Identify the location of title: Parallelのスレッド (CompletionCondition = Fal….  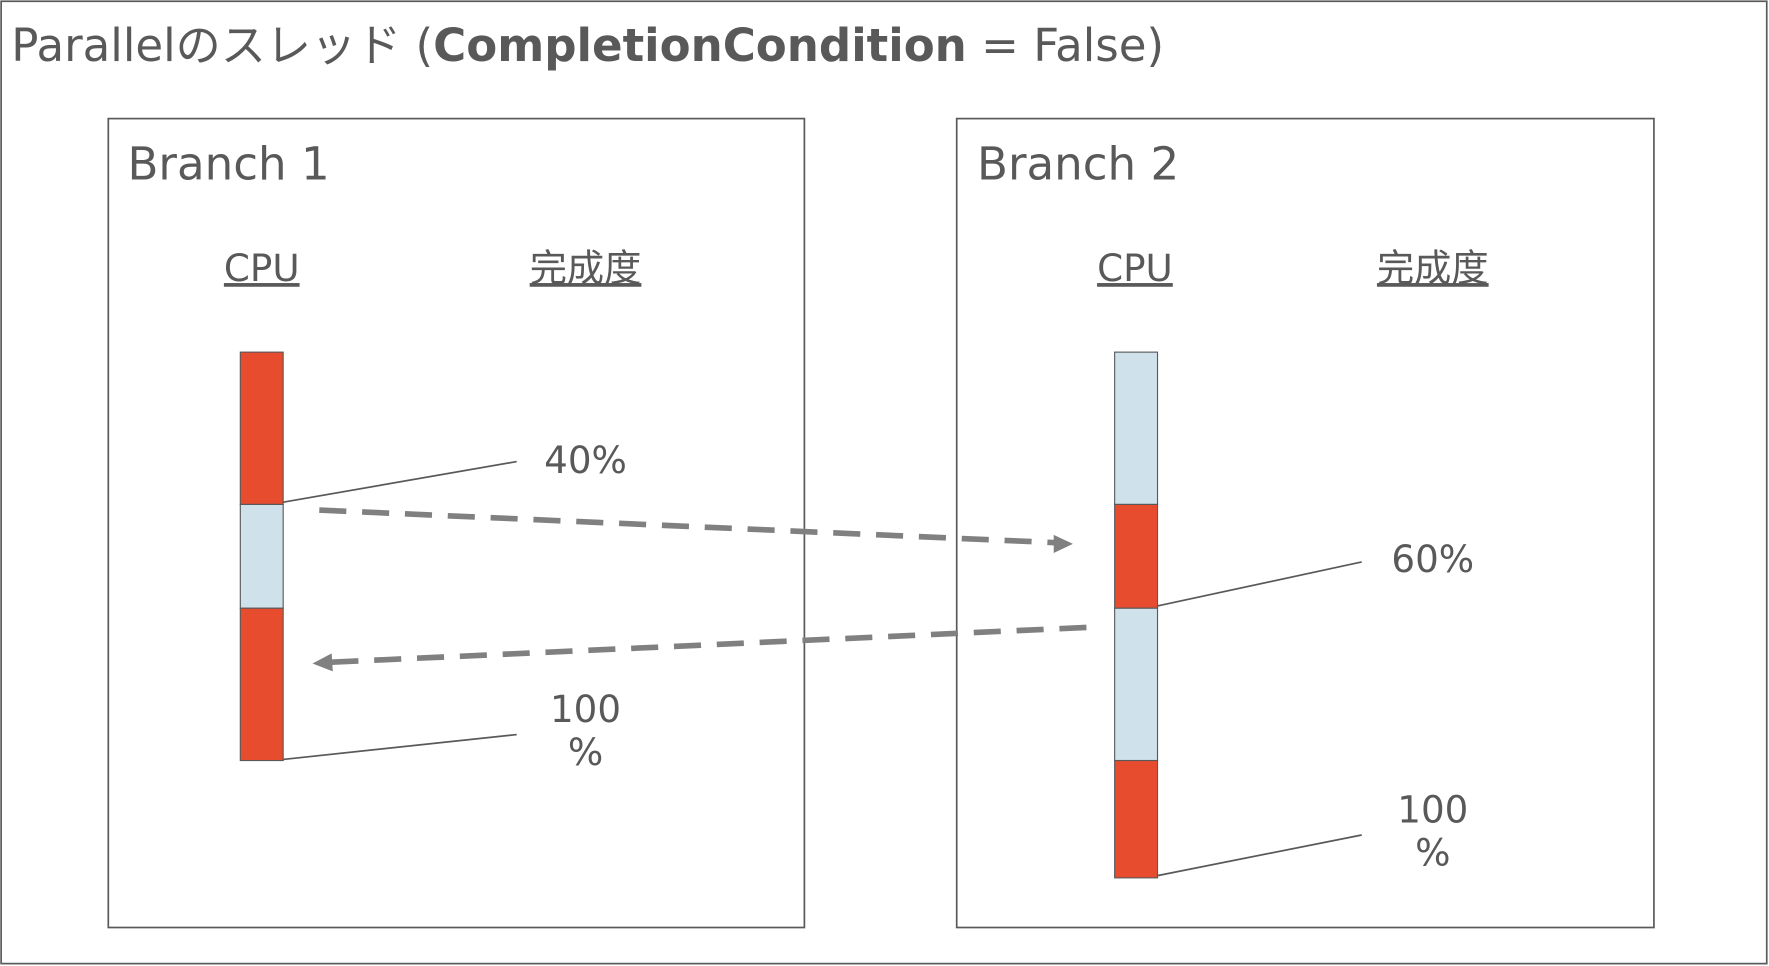
(587, 45).